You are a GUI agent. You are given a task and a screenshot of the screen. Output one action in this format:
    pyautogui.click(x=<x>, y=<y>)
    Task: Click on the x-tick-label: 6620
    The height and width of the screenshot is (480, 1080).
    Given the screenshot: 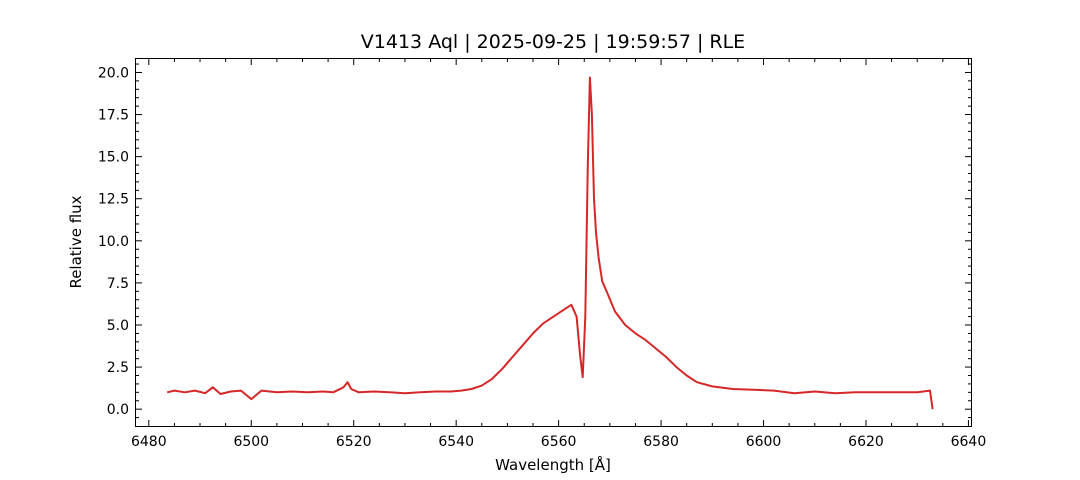 What is the action you would take?
    pyautogui.click(x=866, y=442)
    